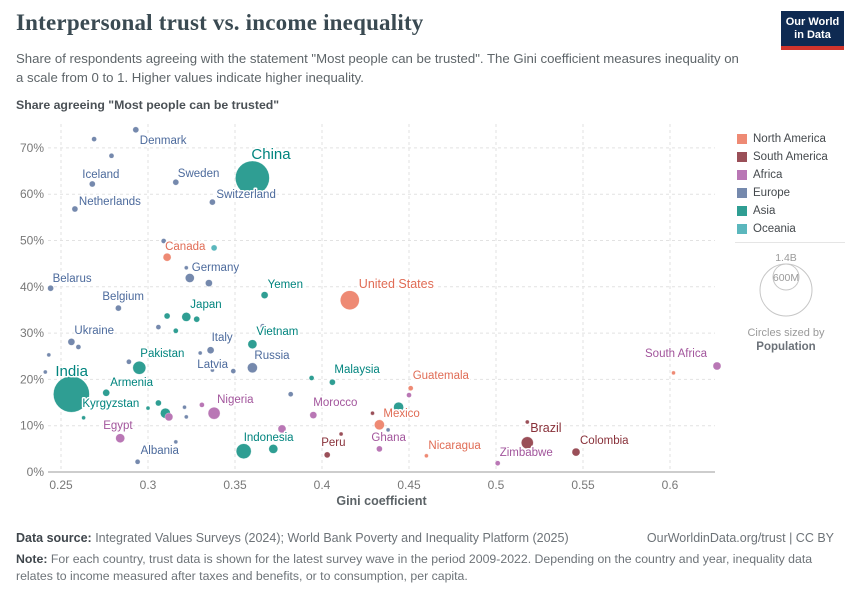 The image size is (850, 600). What do you see at coordinates (742, 193) in the screenshot?
I see `legend-swatch-europe` at bounding box center [742, 193].